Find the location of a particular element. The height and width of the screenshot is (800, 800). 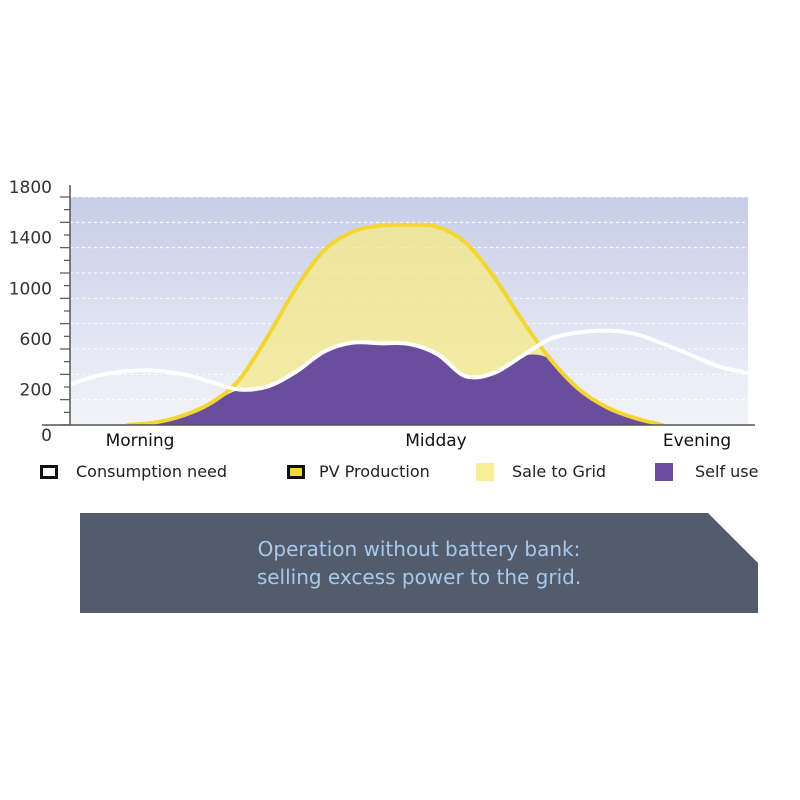

legend-label-consumption: Consumption need is located at coordinates (152, 471).